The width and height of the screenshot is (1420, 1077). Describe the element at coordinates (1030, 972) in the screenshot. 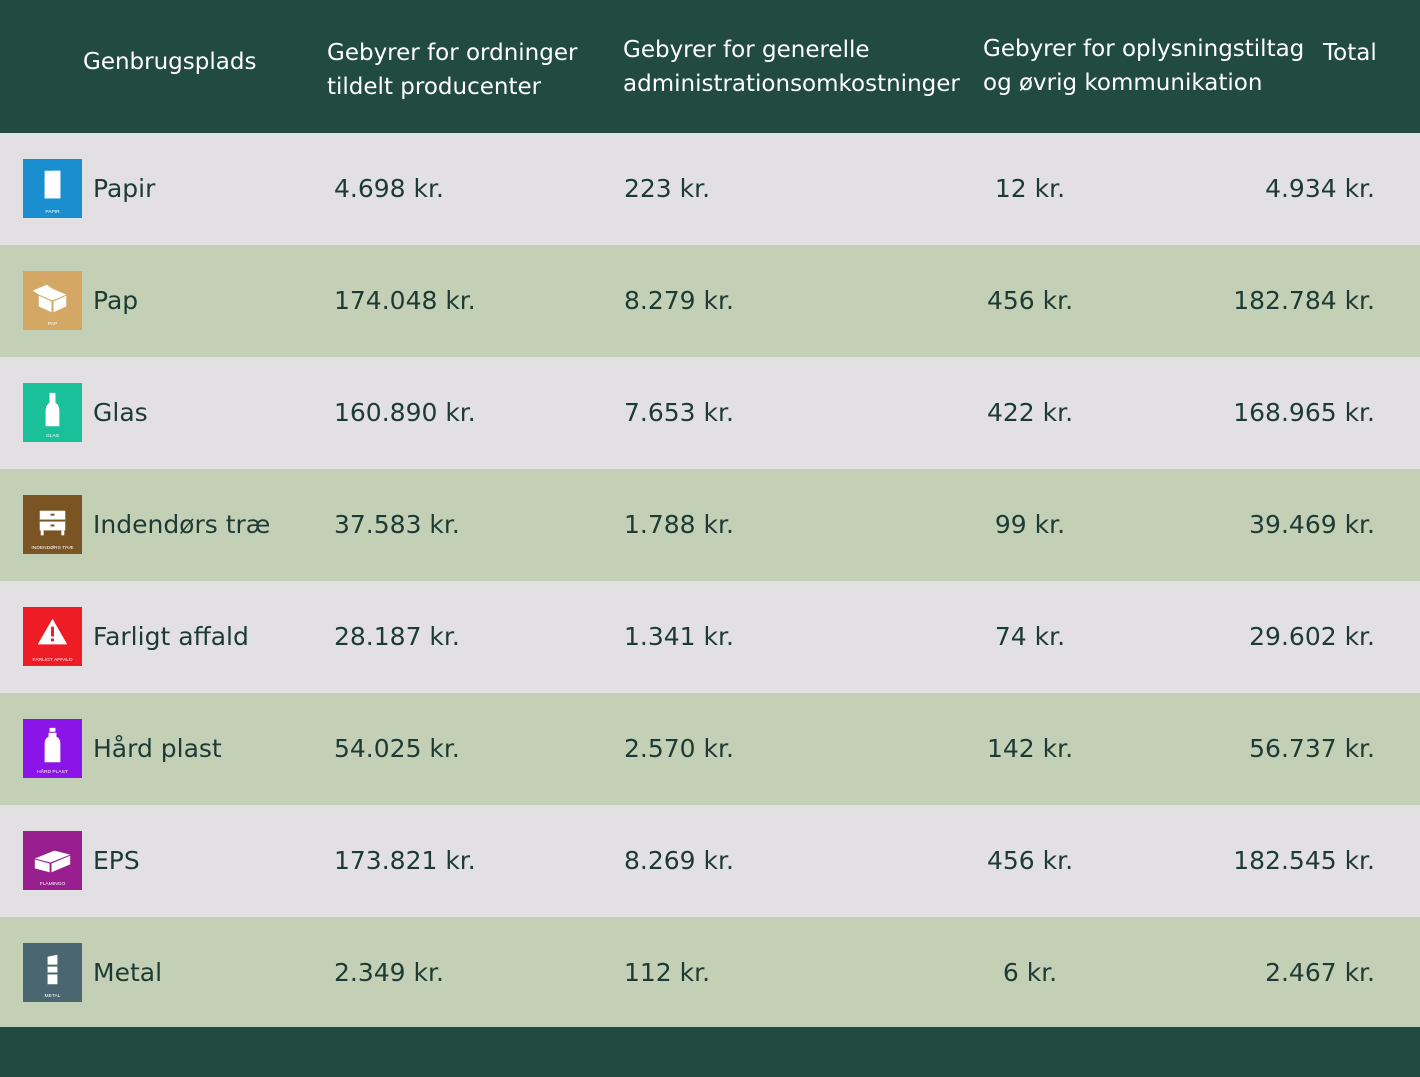

I see `row-info-fee: 6 kr.` at that location.